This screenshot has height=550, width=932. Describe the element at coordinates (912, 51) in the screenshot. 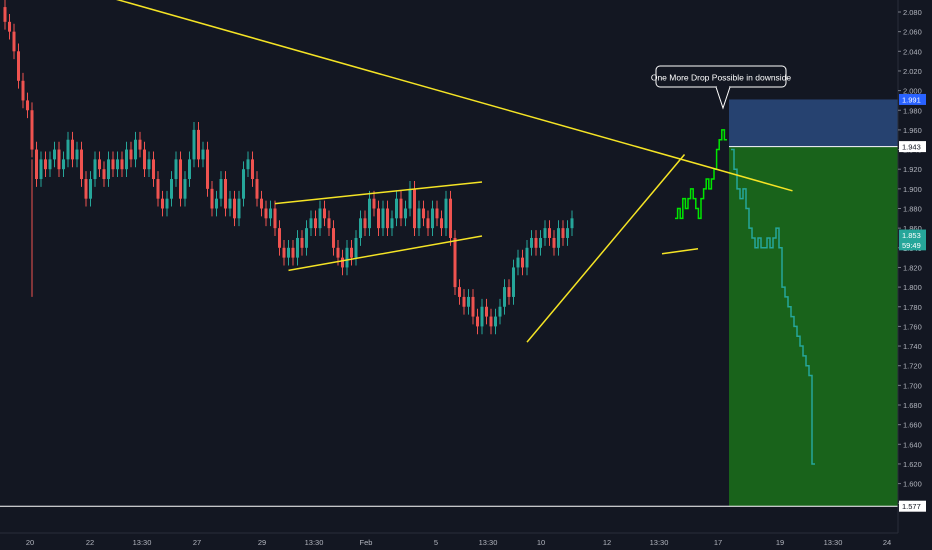

I see `y-tick-label: 2.040` at that location.